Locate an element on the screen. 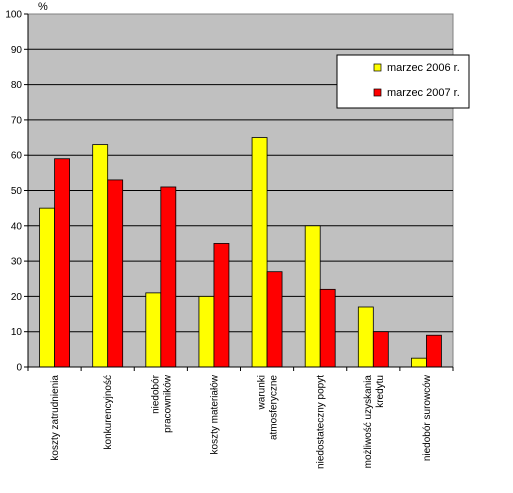  legend-label-2007: marzec 2007 r. is located at coordinates (423, 93).